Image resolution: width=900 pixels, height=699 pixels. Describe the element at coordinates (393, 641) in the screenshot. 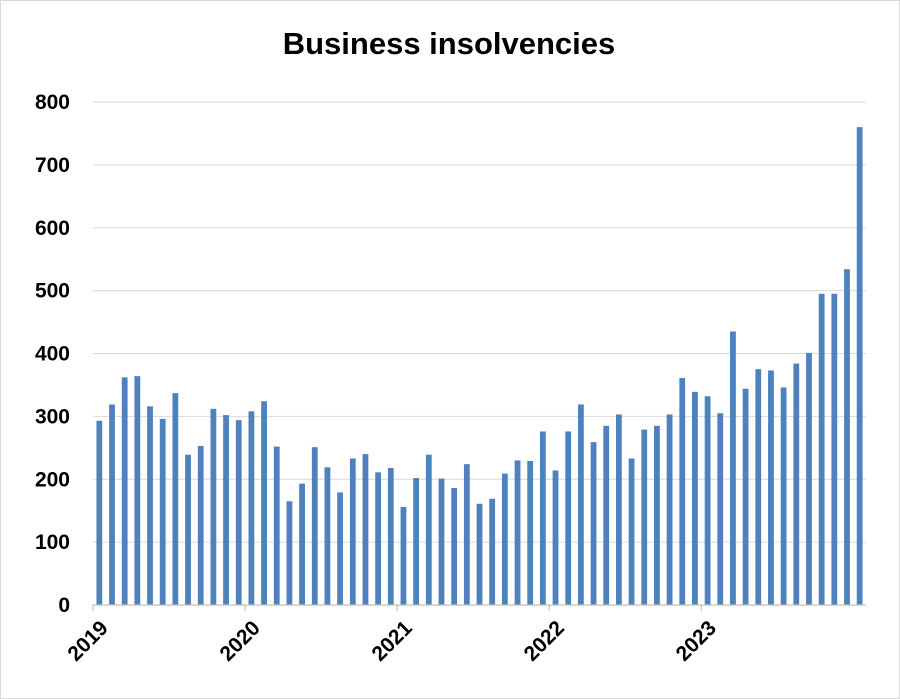

I see `x-tick-label: 2021` at that location.